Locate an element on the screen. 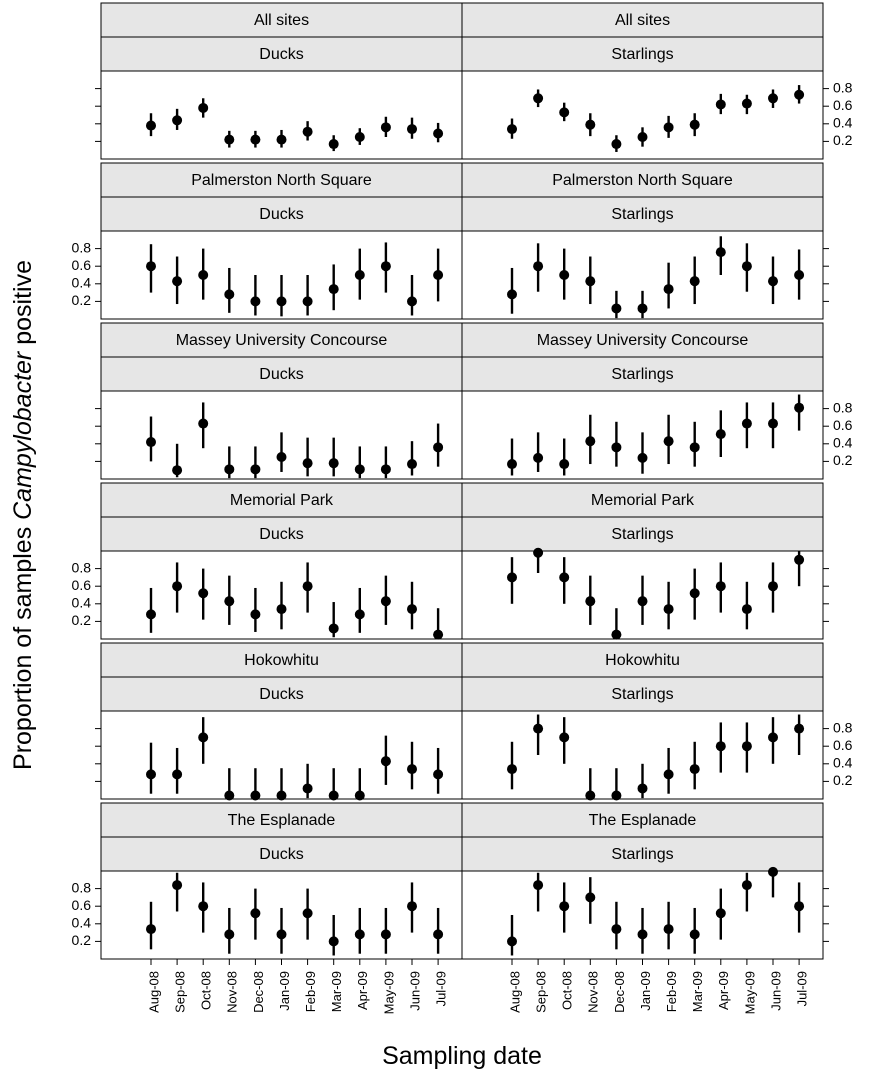  x-tick-label: Sep-08 is located at coordinates (541, 992).